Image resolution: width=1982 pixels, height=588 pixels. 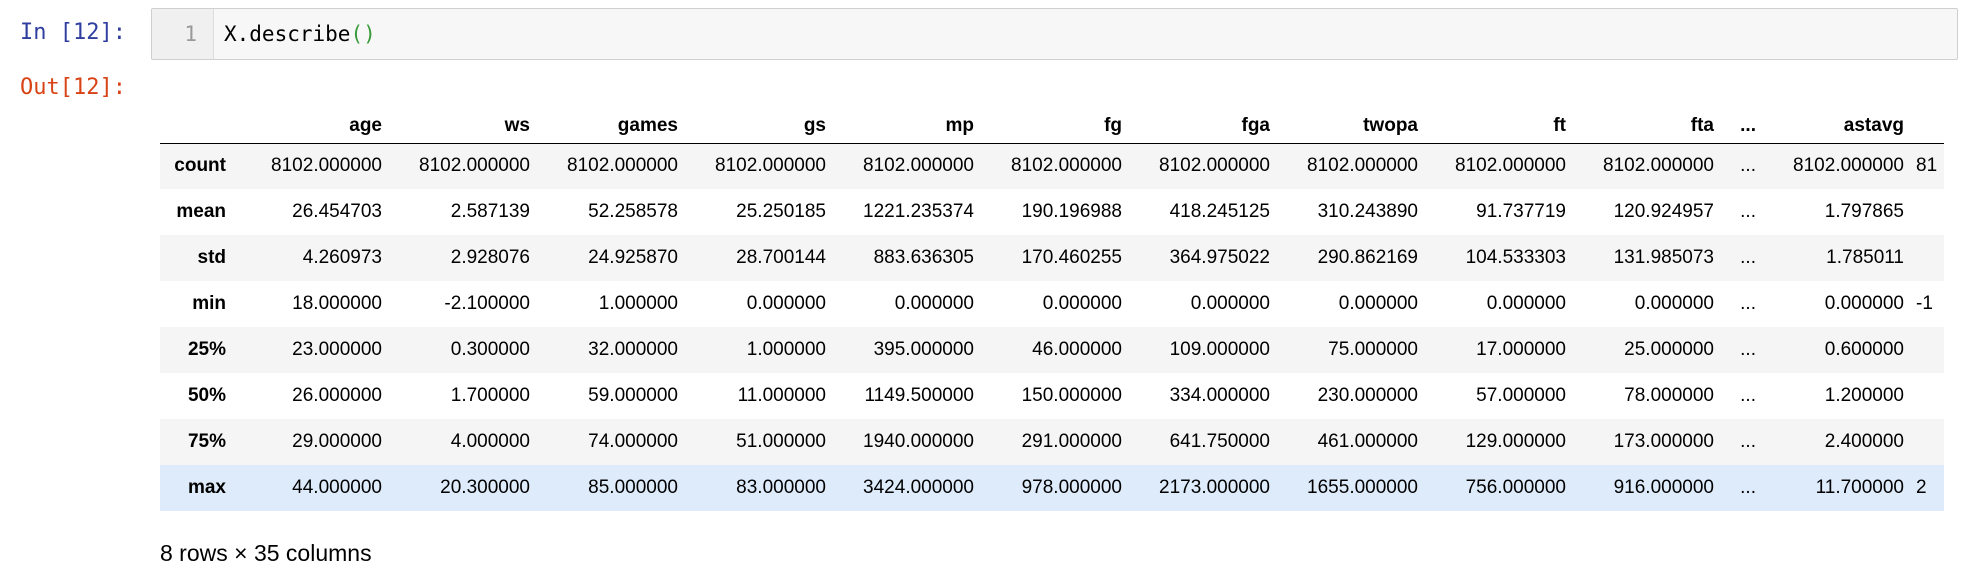 What do you see at coordinates (1048, 121) in the screenshot?
I see `column-header: fg` at bounding box center [1048, 121].